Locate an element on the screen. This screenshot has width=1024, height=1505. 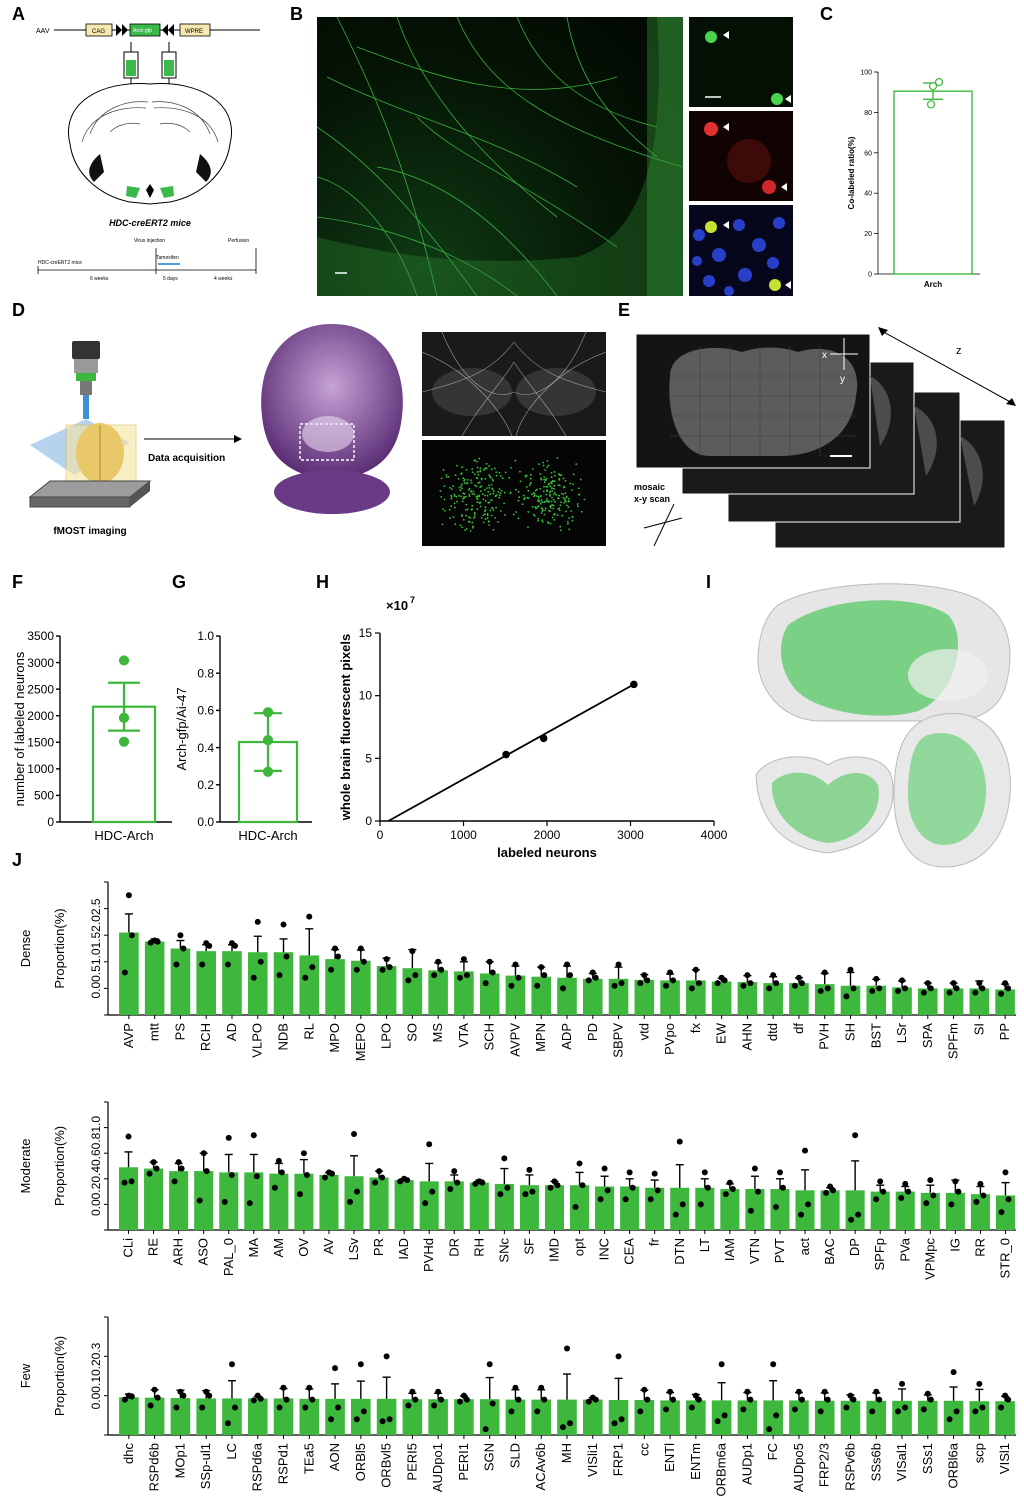
x-tick-label: PERI5 is located at coordinates (411, 1462).